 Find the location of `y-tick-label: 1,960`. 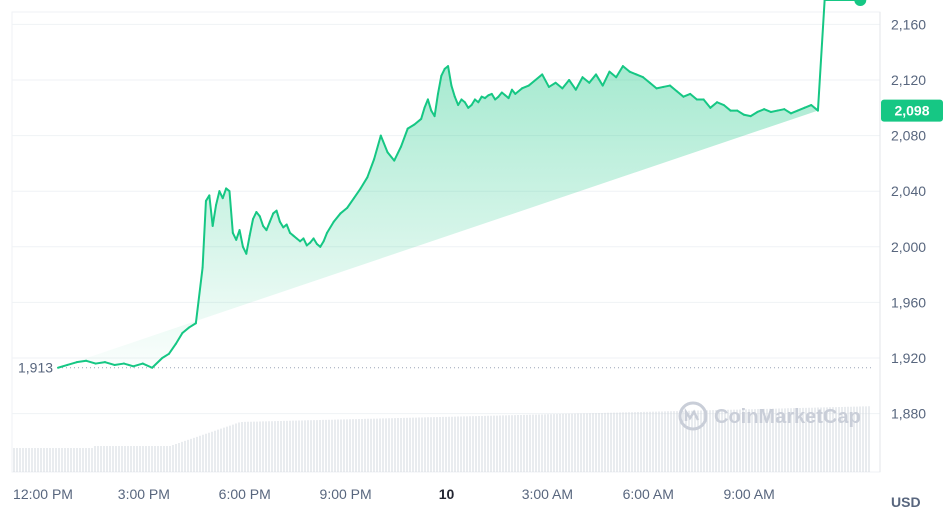

y-tick-label: 1,960 is located at coordinates (908, 302).